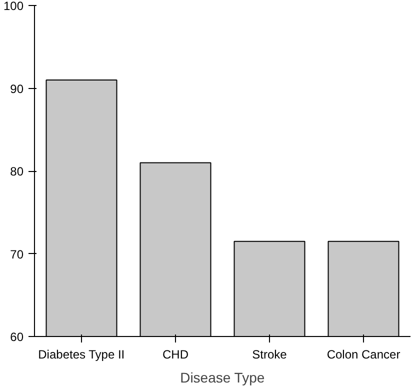  Describe the element at coordinates (17, 171) in the screenshot. I see `y-tick-label: 80` at that location.